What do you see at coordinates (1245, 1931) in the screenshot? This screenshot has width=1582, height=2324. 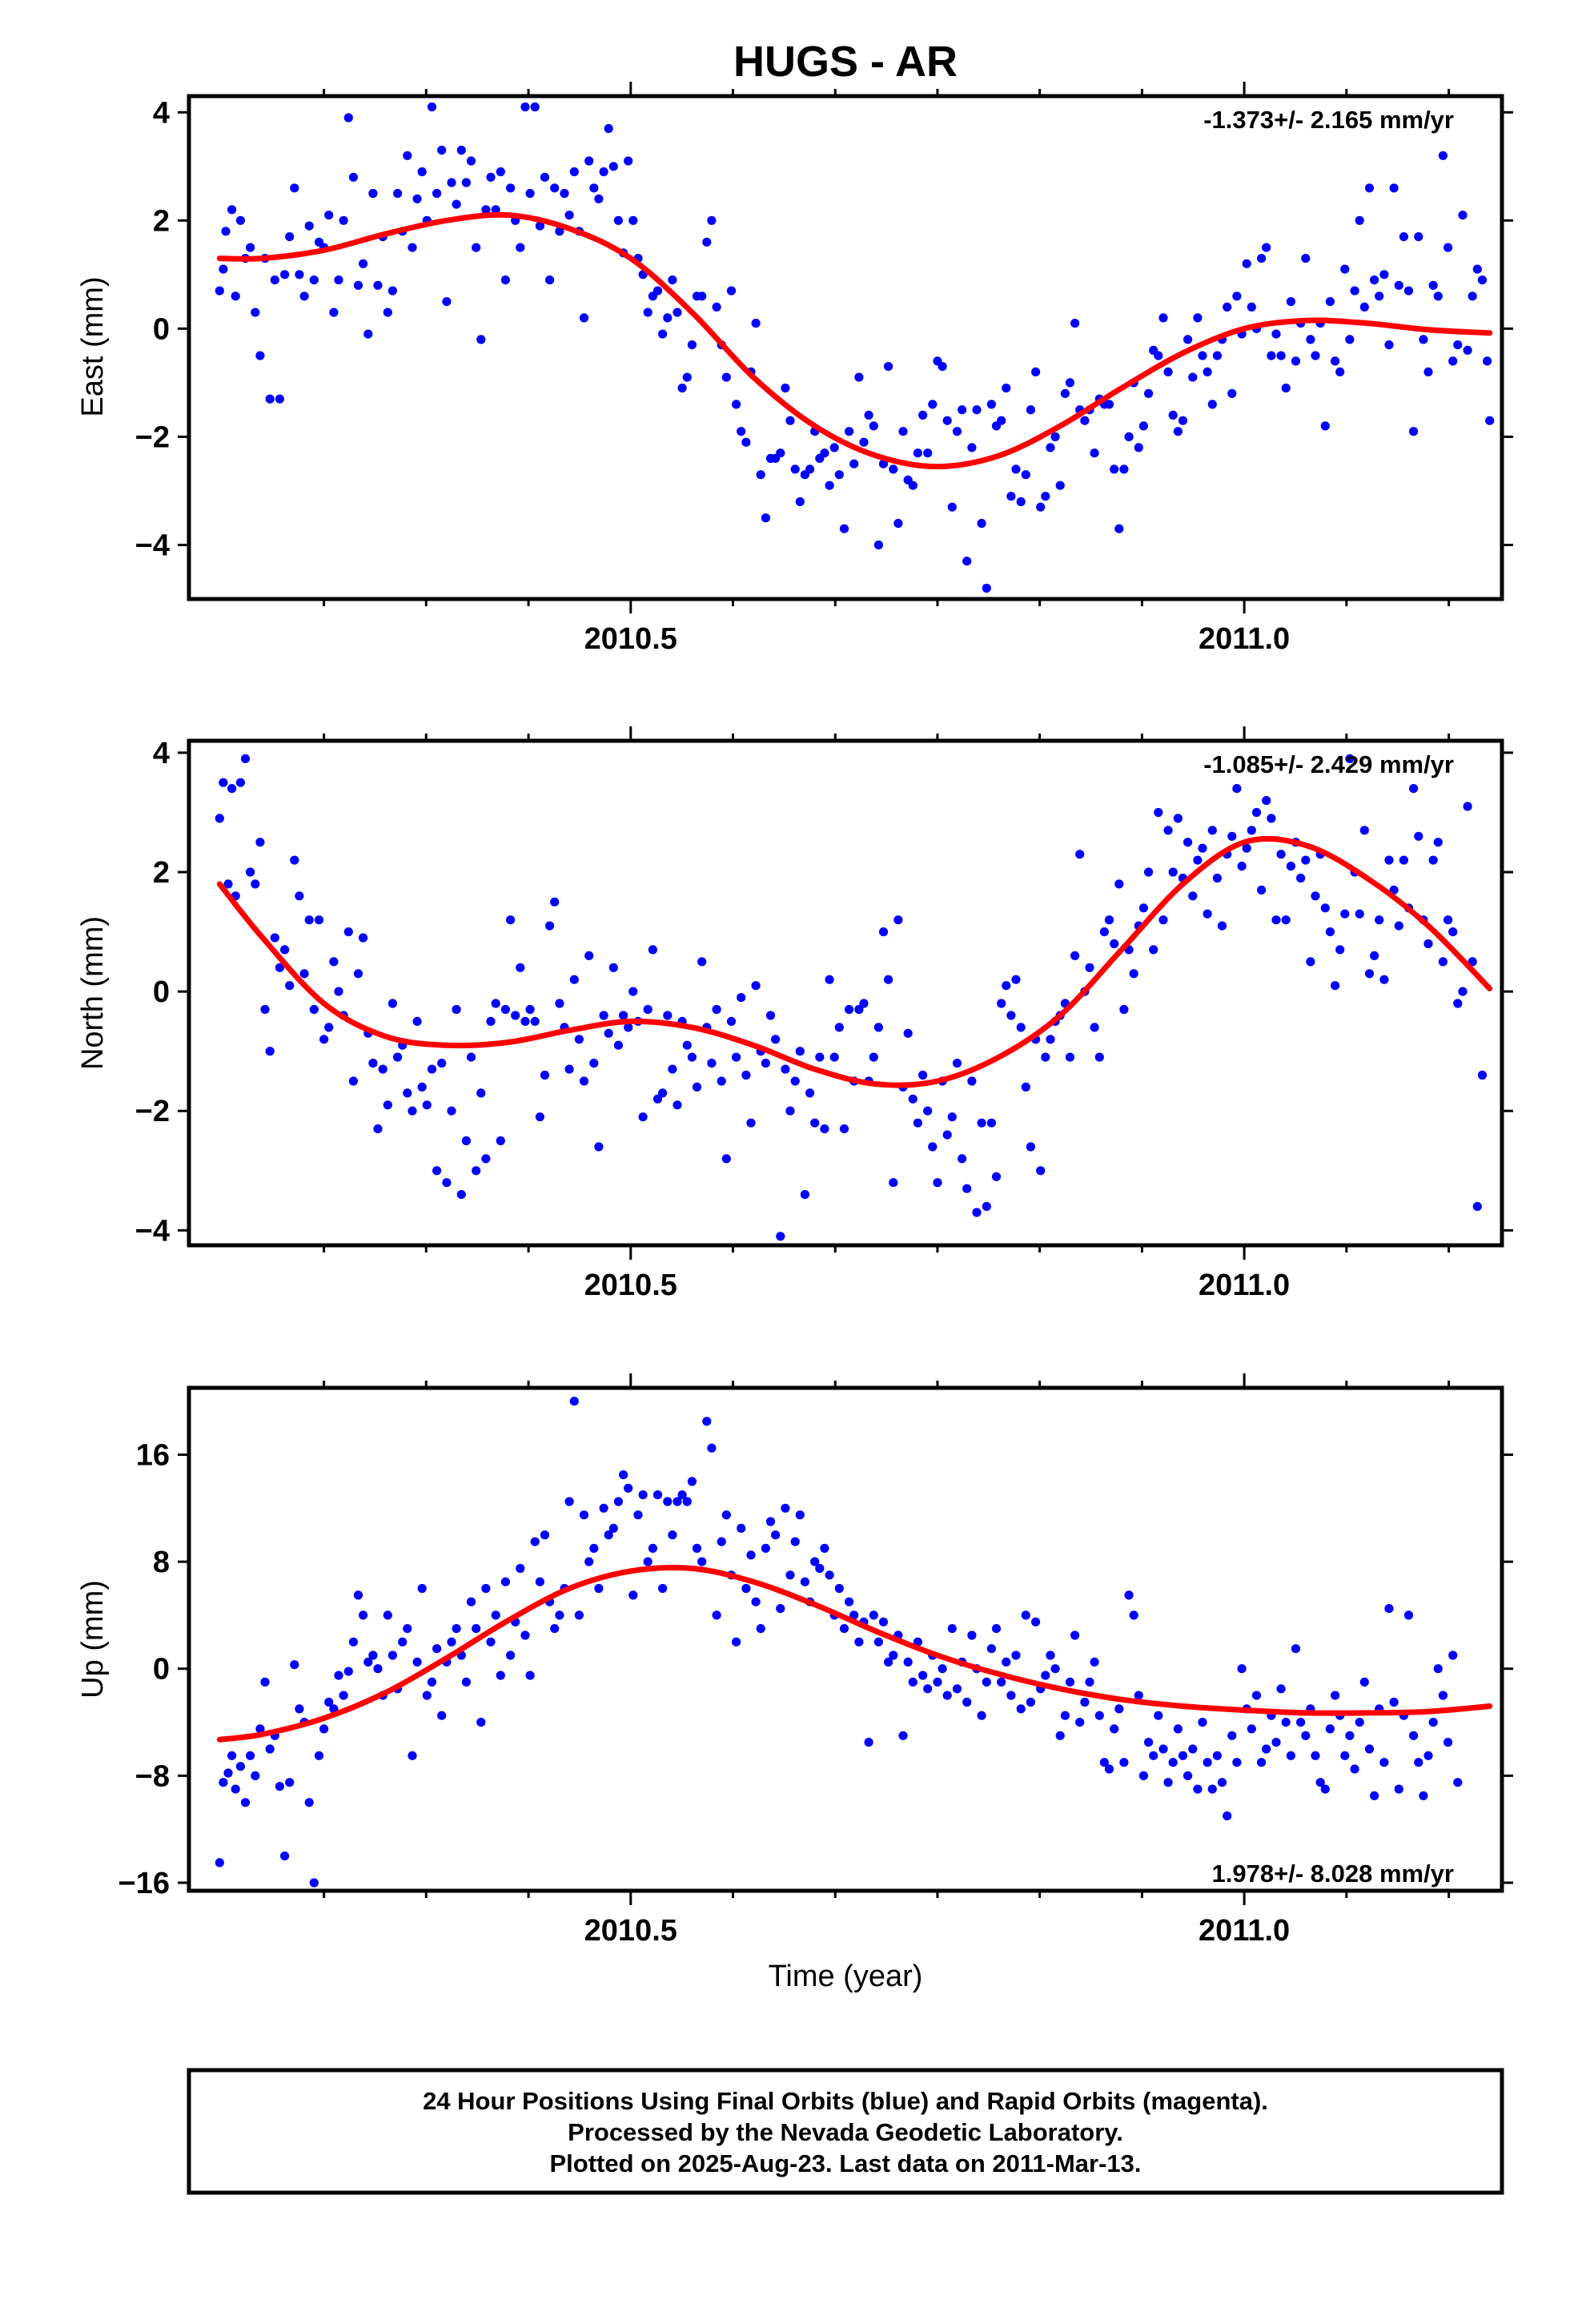 I see `up-x-tick-label: 2011.0` at bounding box center [1245, 1931].